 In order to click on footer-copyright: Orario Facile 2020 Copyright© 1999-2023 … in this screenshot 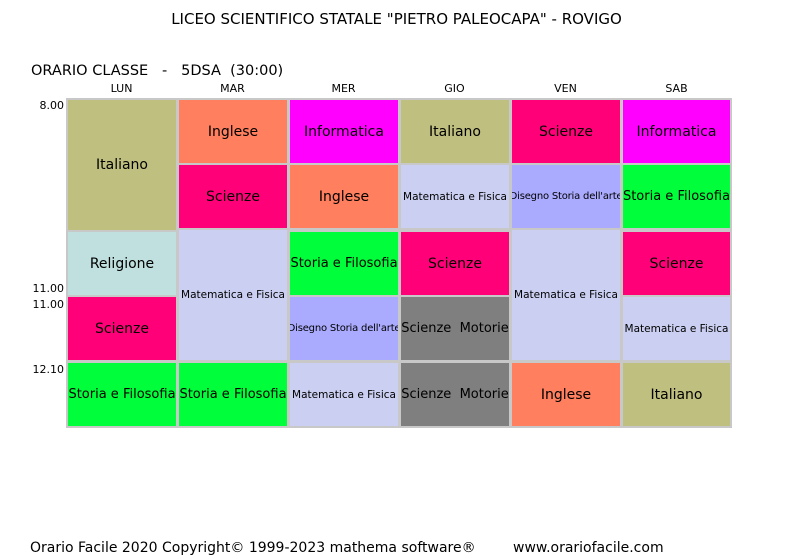, I will do `click(253, 548)`.